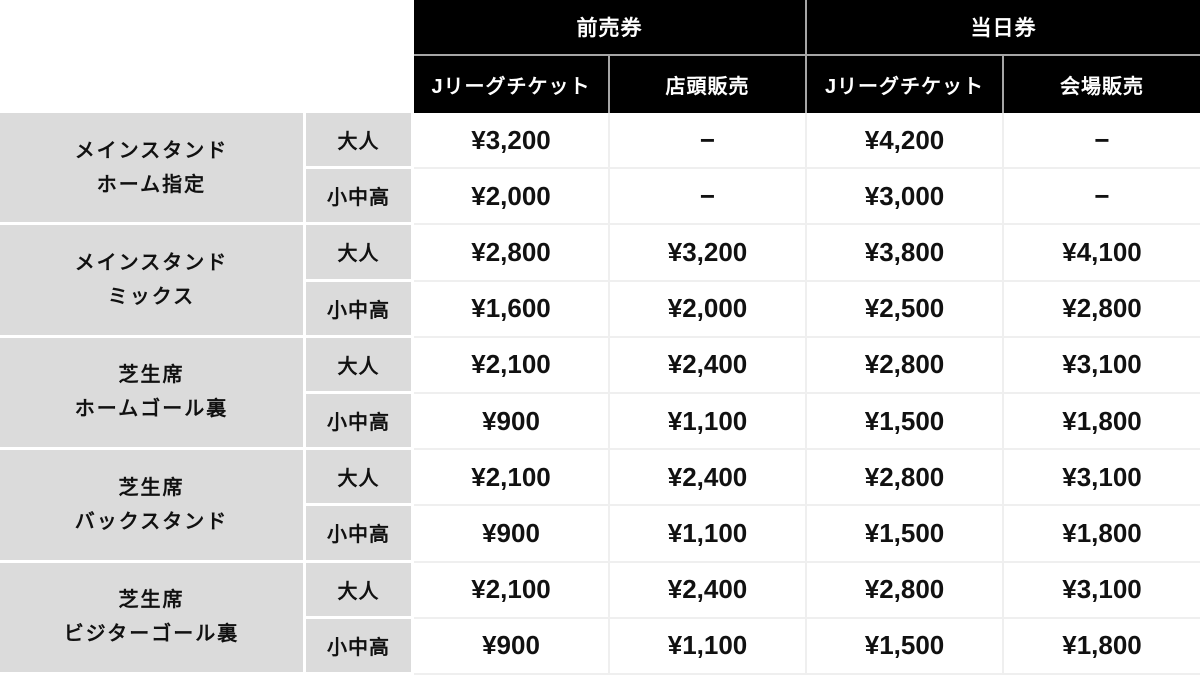 The width and height of the screenshot is (1200, 675). Describe the element at coordinates (905, 253) in the screenshot. I see `price-cell: ¥3,800` at that location.